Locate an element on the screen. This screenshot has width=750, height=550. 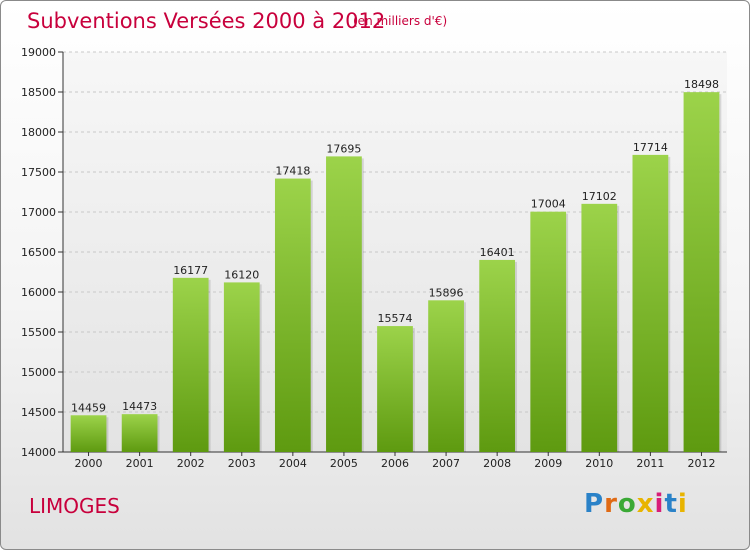
y-tick-label: 14000 is located at coordinates (38, 452).